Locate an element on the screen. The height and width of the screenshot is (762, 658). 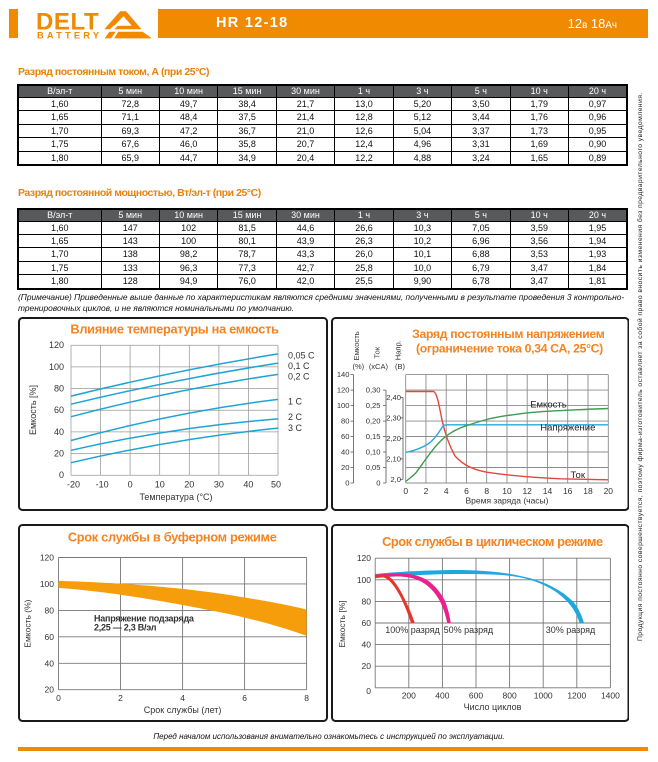
svg-text: (В) is located at coordinates (400, 366).